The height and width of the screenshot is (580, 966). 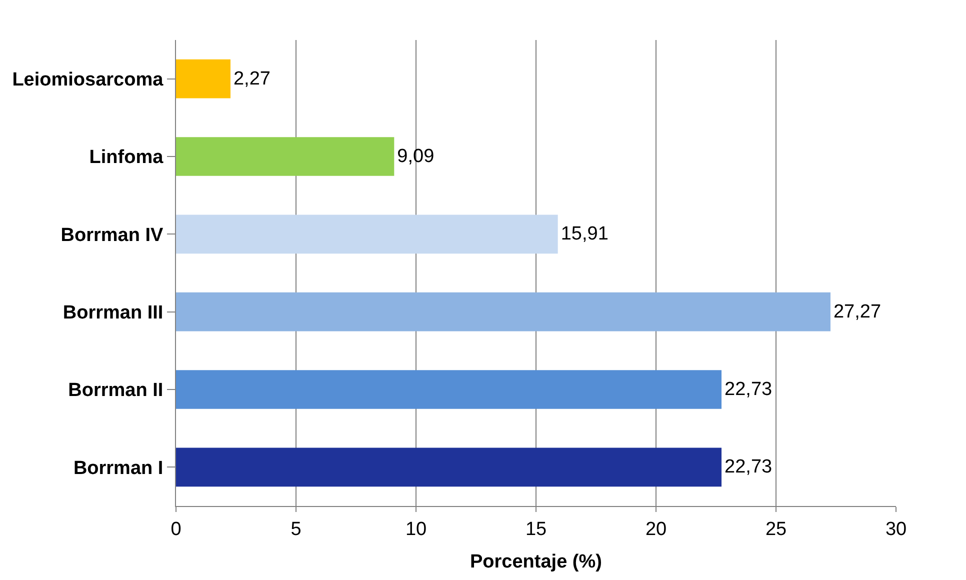 I want to click on y-tick-label: Linfoma, so click(x=126, y=157).